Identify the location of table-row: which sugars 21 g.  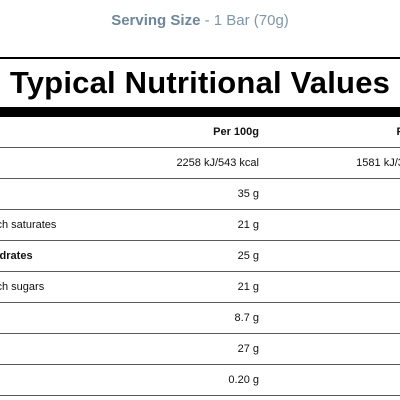
(200, 287).